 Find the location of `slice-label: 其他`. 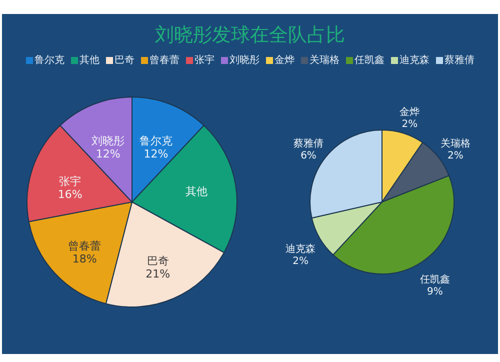

slice-label: 其他 is located at coordinates (196, 191).